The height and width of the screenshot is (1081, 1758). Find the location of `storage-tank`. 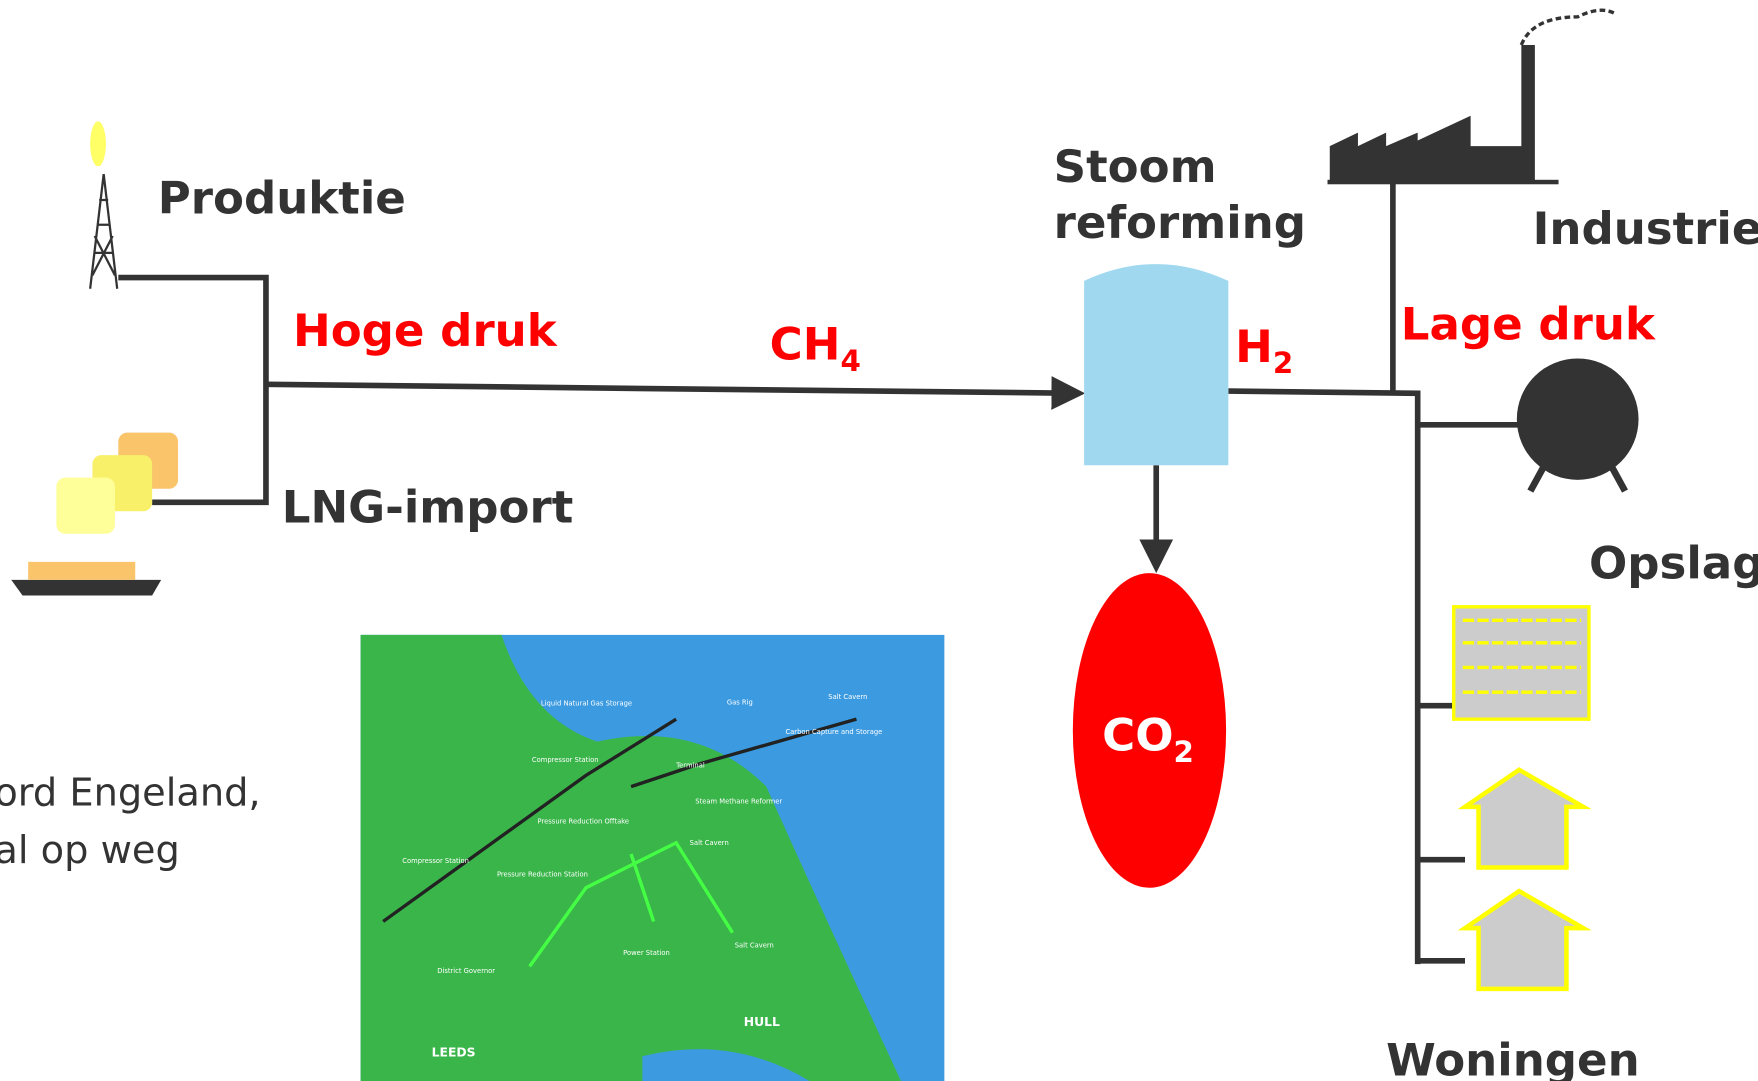

storage-tank is located at coordinates (1577, 425).